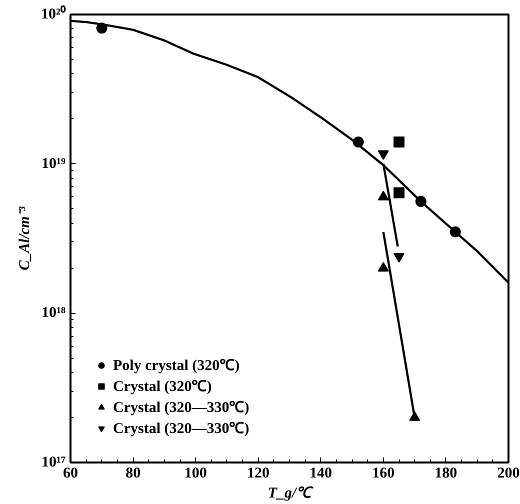 This screenshot has width=520, height=504. Describe the element at coordinates (291, 494) in the screenshot. I see `x-axis-title: T_g/℃` at that location.